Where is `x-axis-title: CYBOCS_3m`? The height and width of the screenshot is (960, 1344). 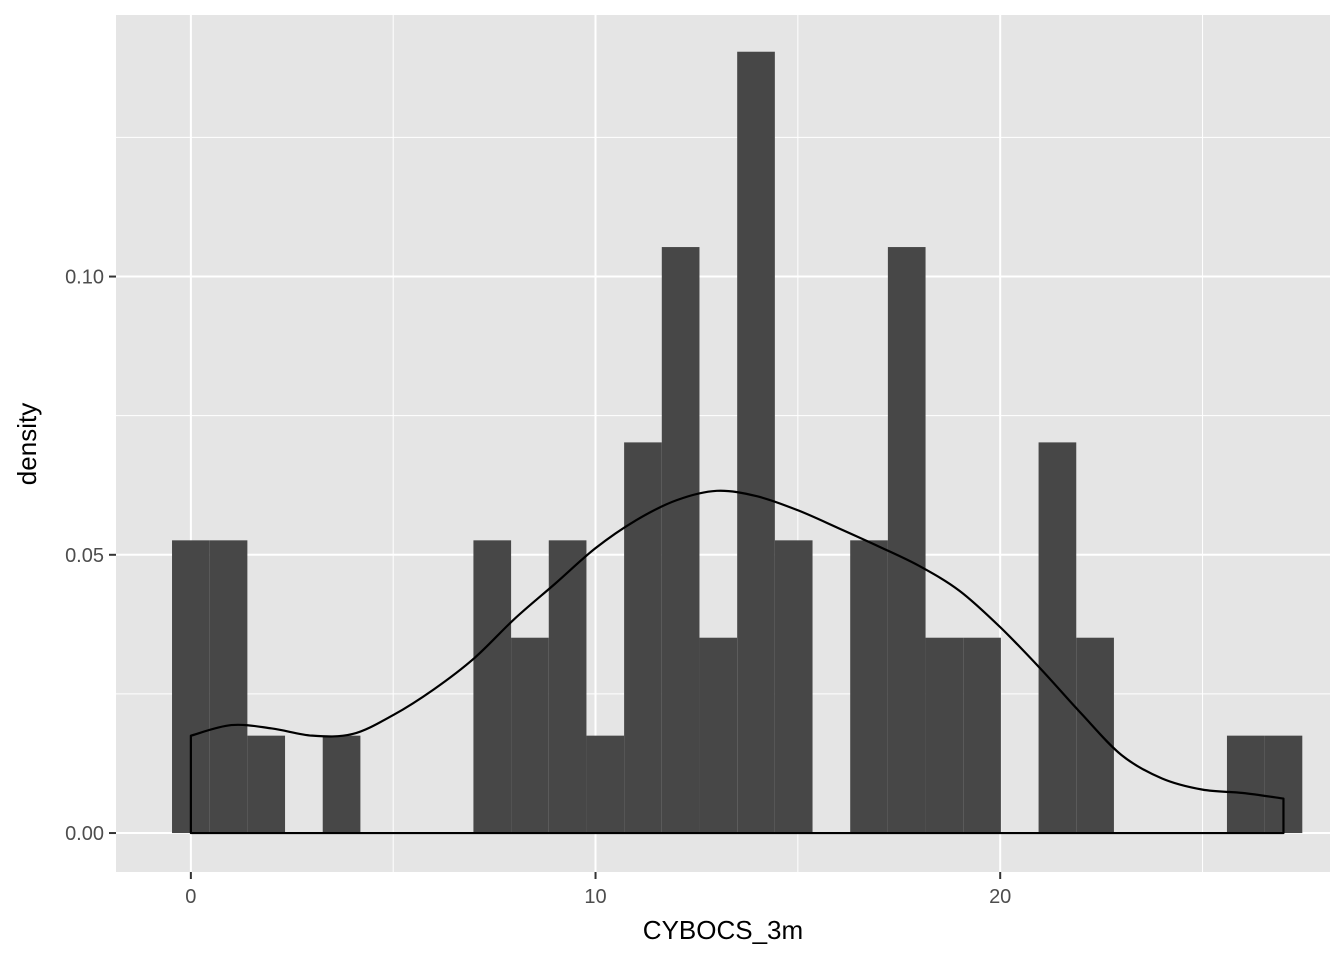 x-axis-title: CYBOCS_3m is located at coordinates (723, 930).